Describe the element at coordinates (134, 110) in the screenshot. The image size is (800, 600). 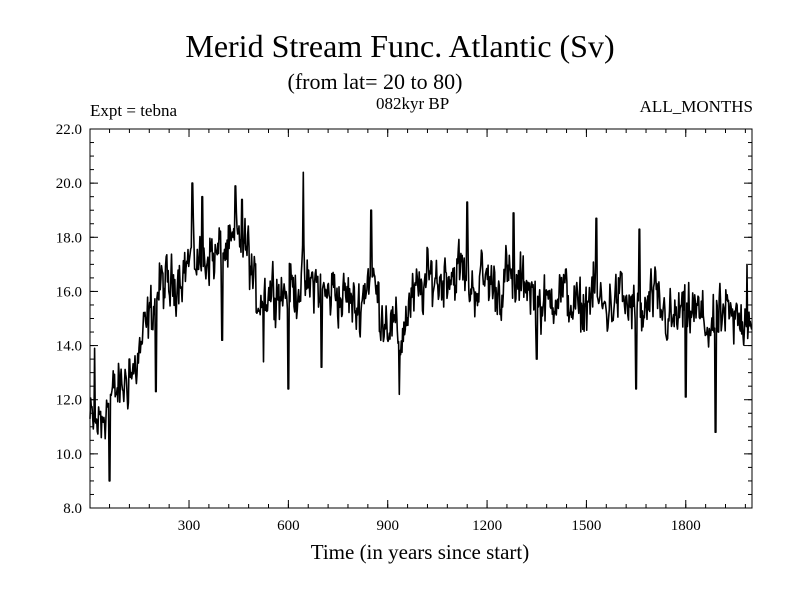
I see `experiment-label: Expt = tebna` at that location.